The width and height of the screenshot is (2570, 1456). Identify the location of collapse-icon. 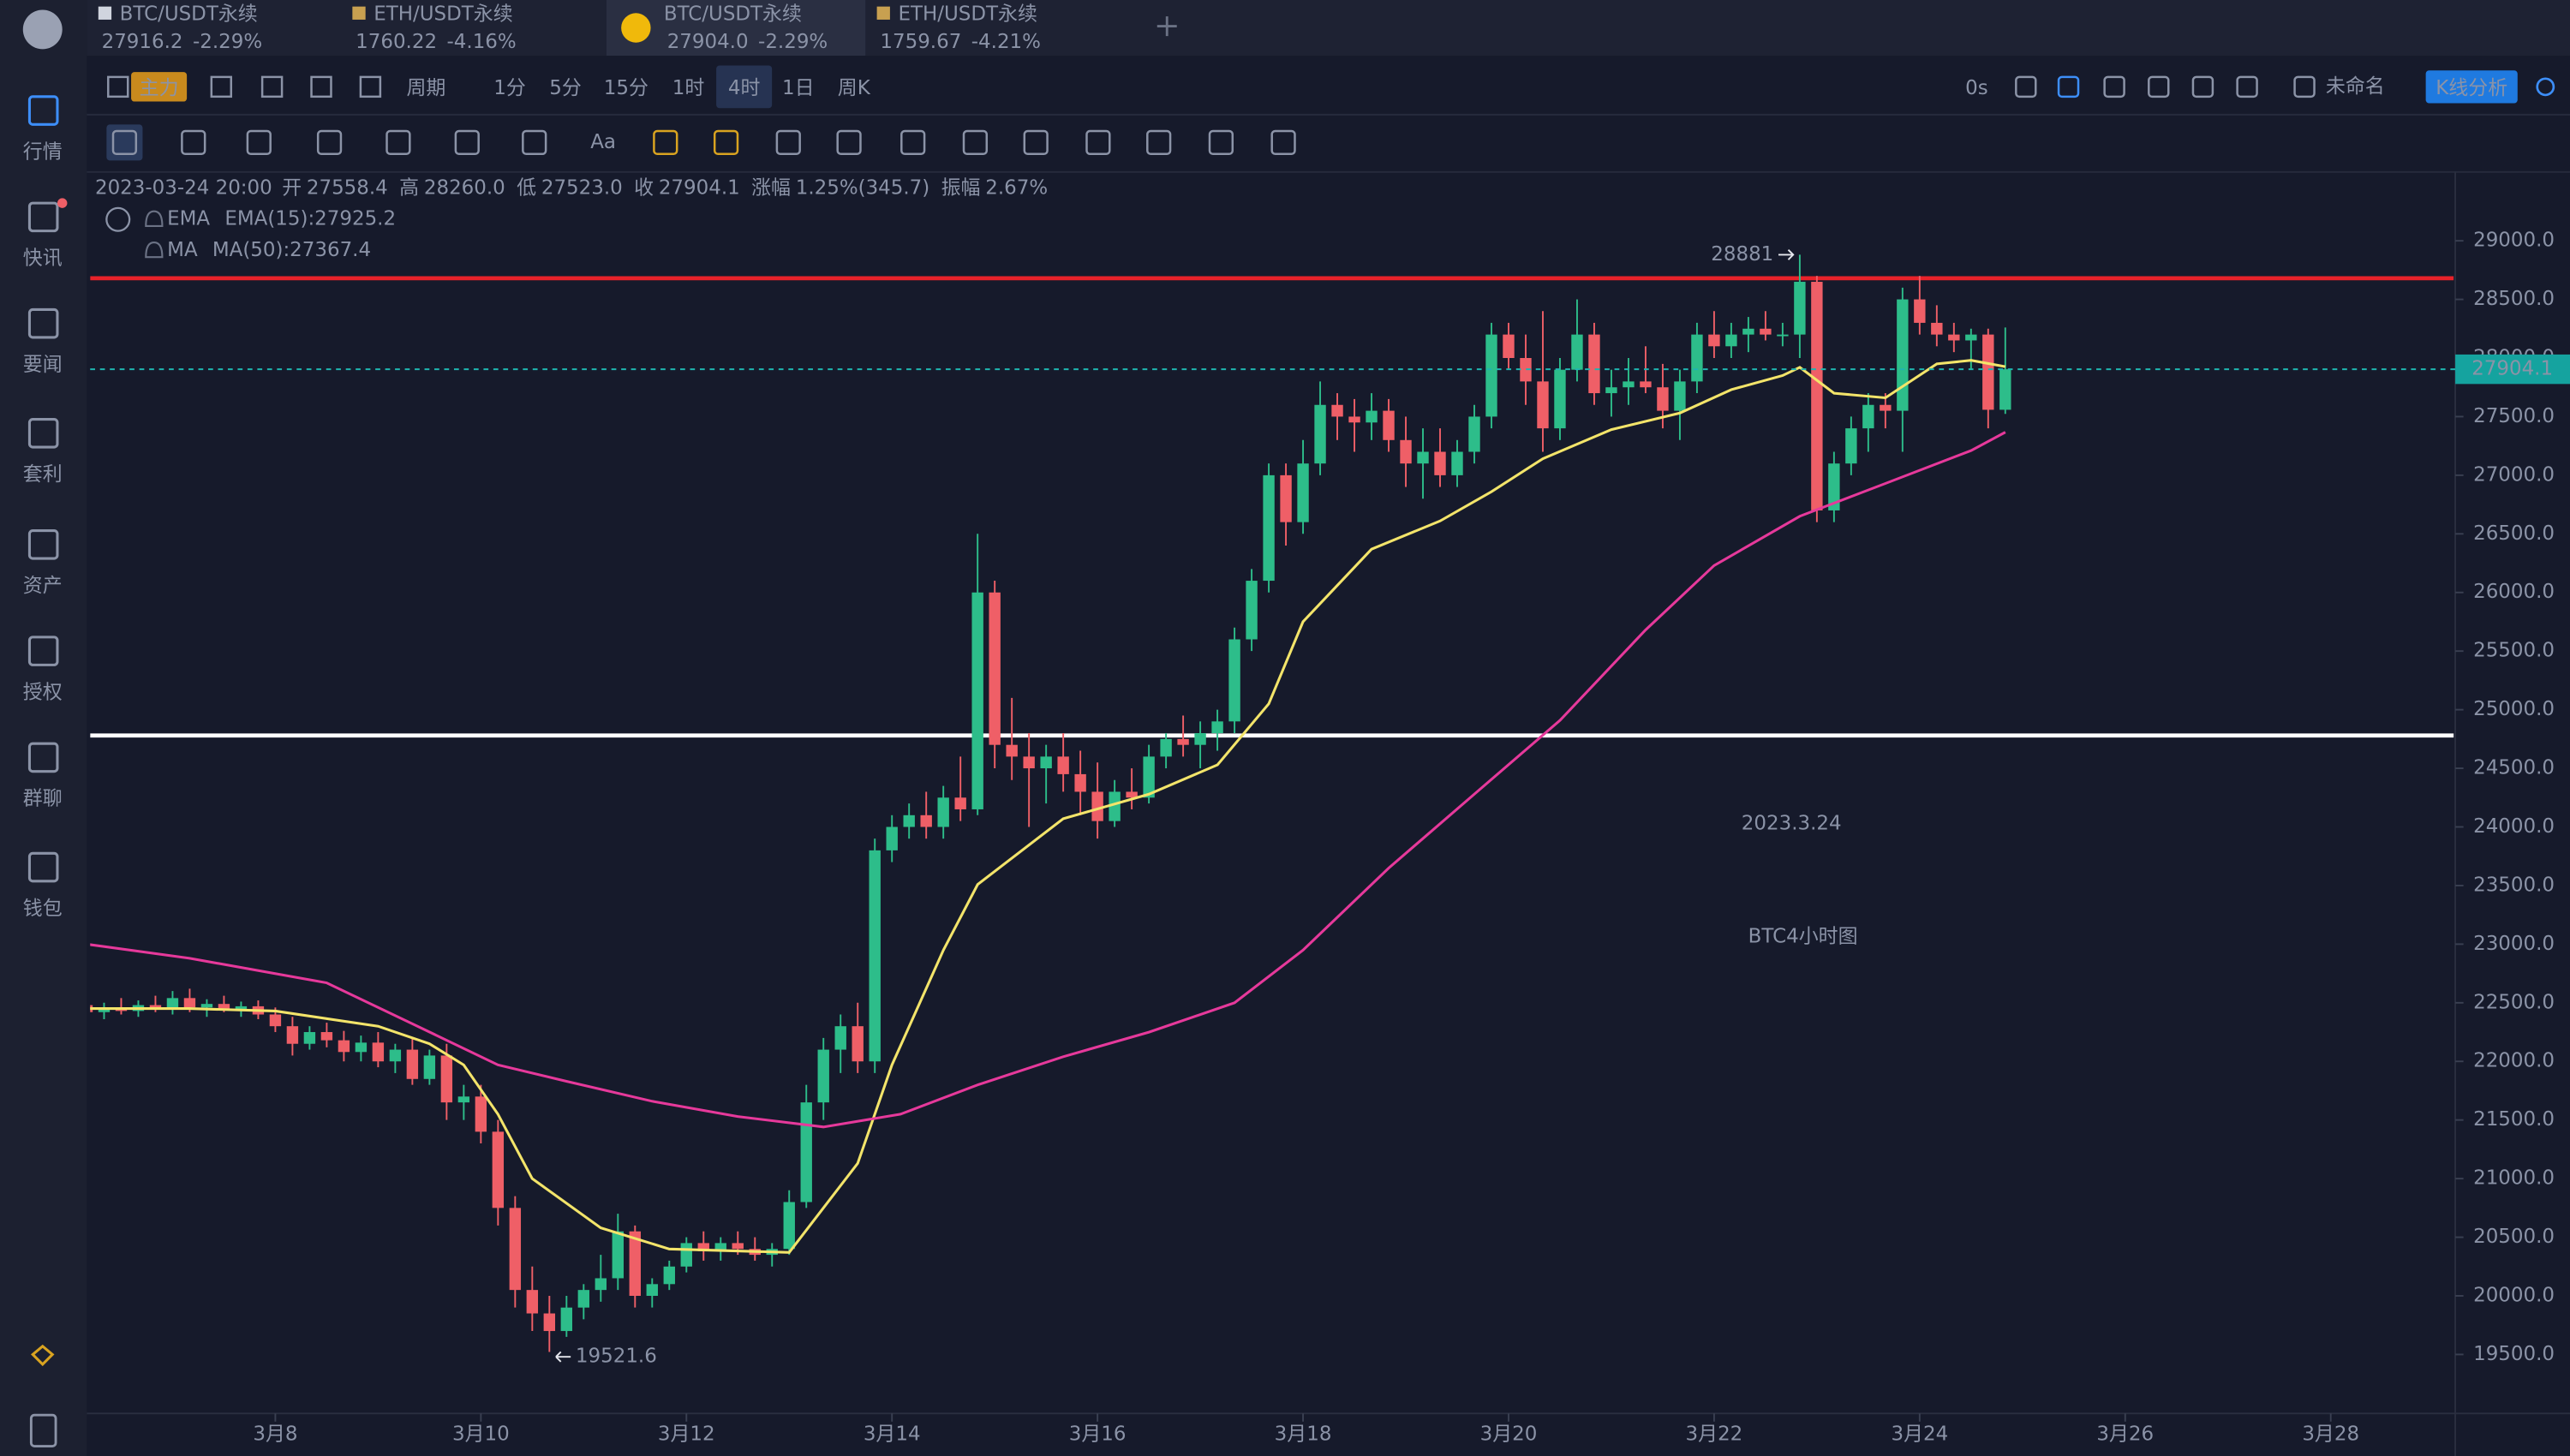
(118, 219).